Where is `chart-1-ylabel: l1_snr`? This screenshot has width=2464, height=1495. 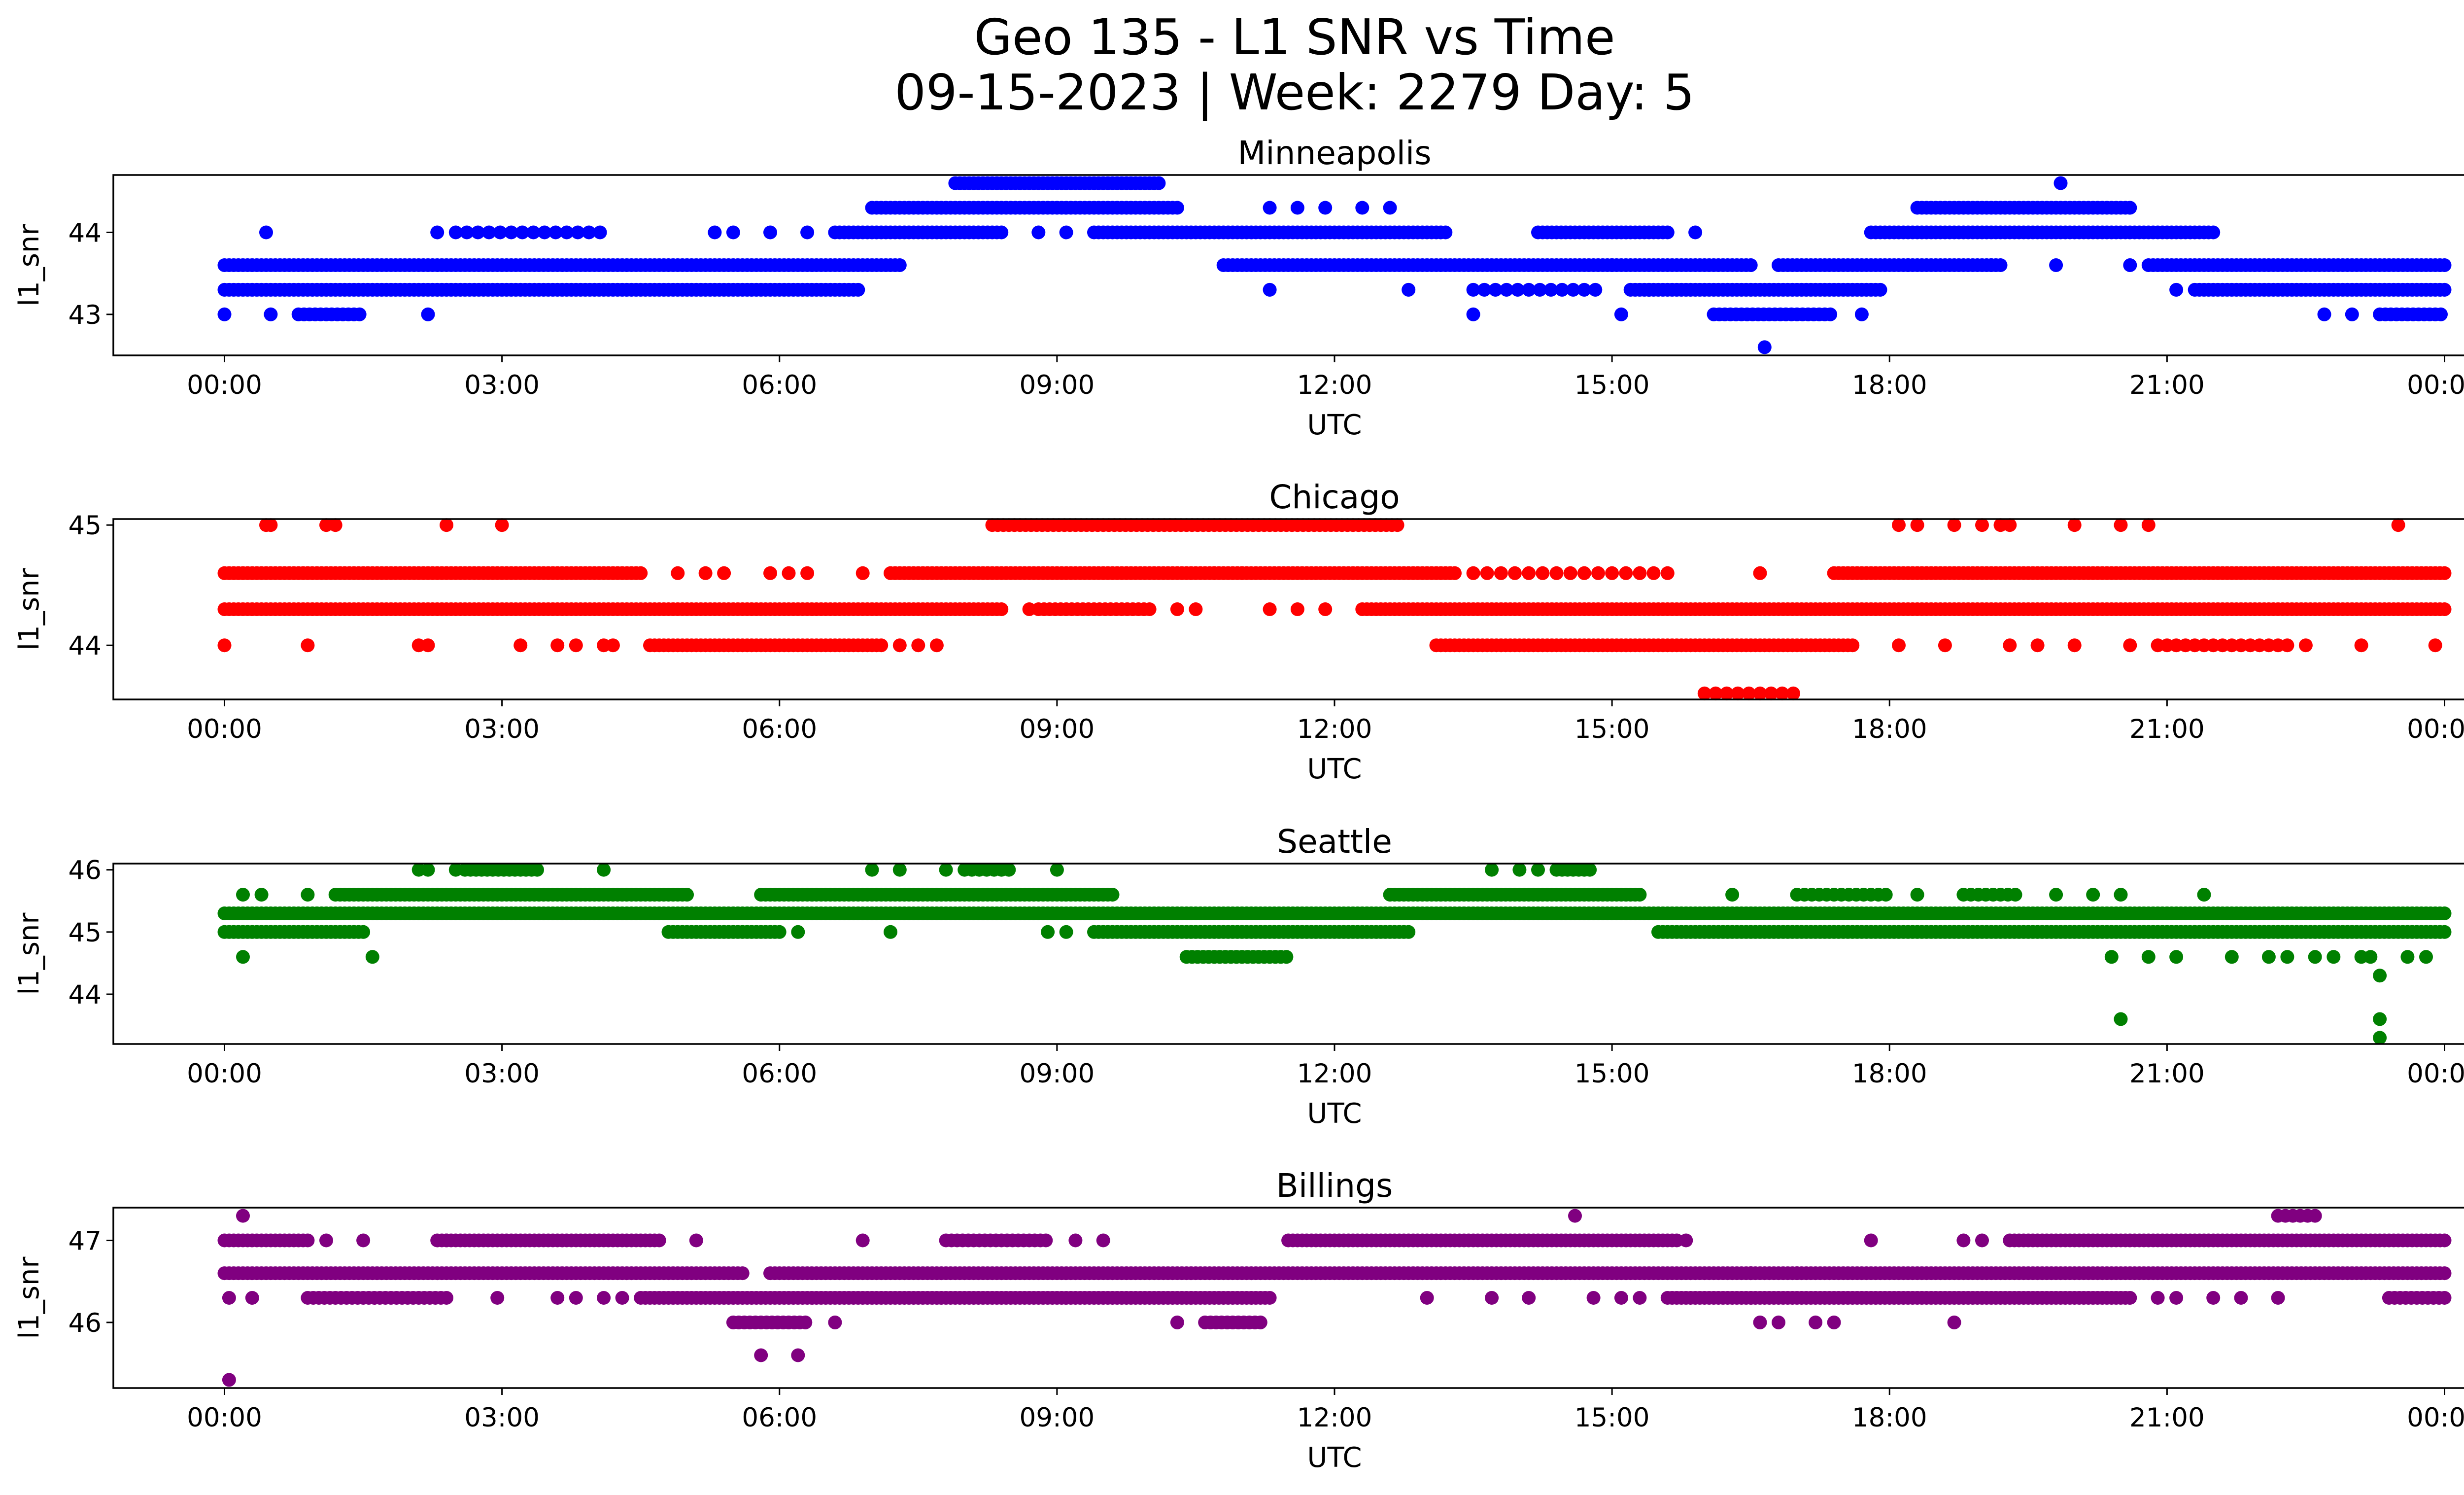 chart-1-ylabel: l1_snr is located at coordinates (29, 609).